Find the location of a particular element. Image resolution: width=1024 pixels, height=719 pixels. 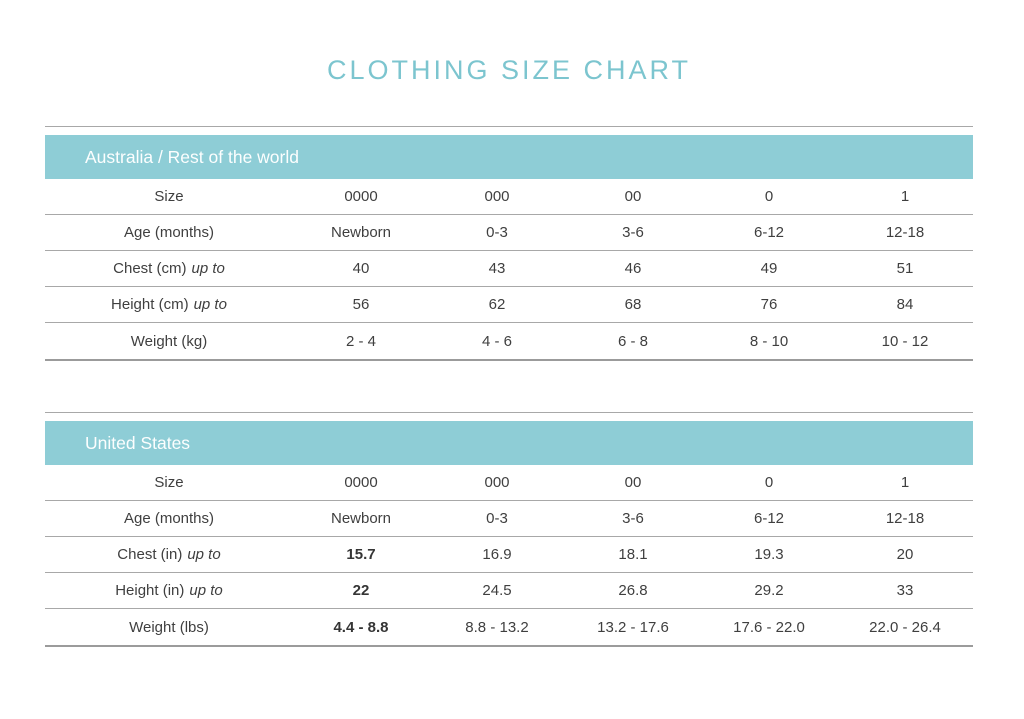

table-cell: 46 is located at coordinates (633, 269).